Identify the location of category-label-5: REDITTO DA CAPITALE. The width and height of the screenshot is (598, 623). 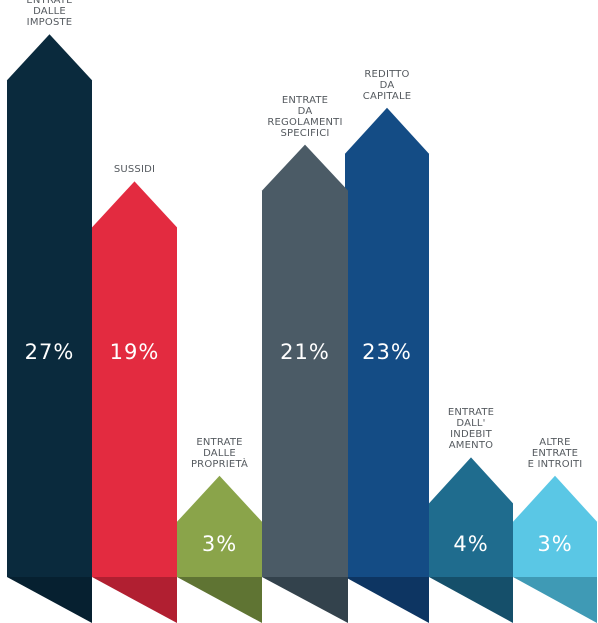
(387, 85).